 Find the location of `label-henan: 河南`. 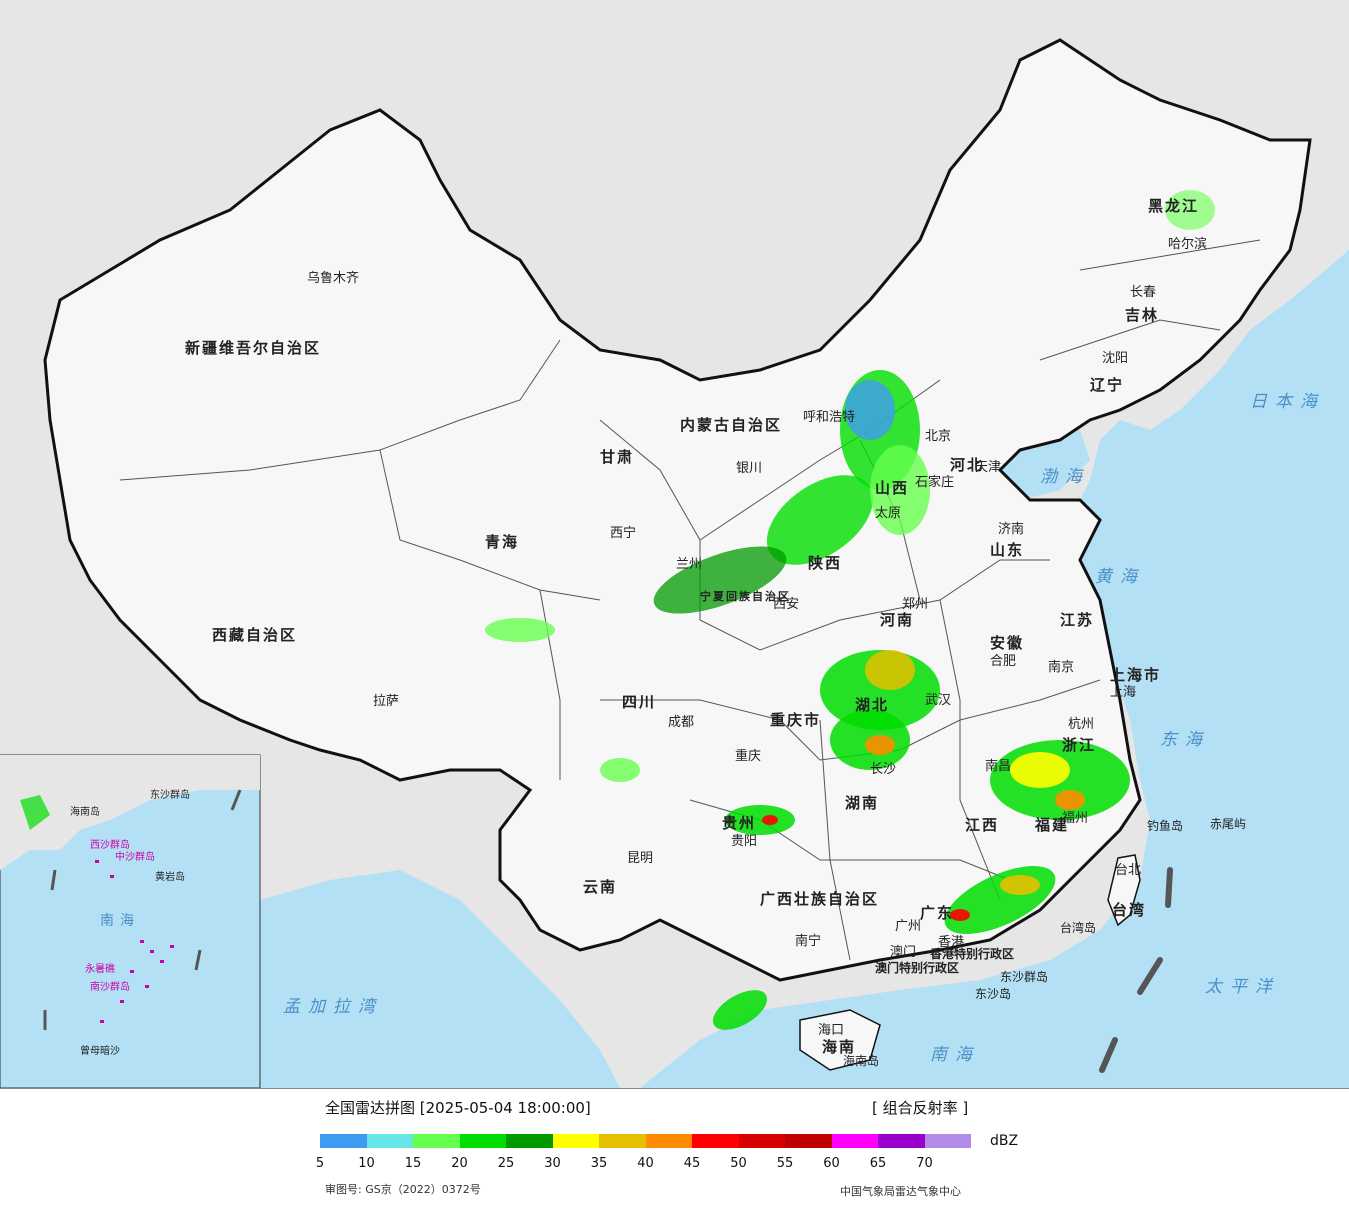

label-henan: 河南 is located at coordinates (897, 620).